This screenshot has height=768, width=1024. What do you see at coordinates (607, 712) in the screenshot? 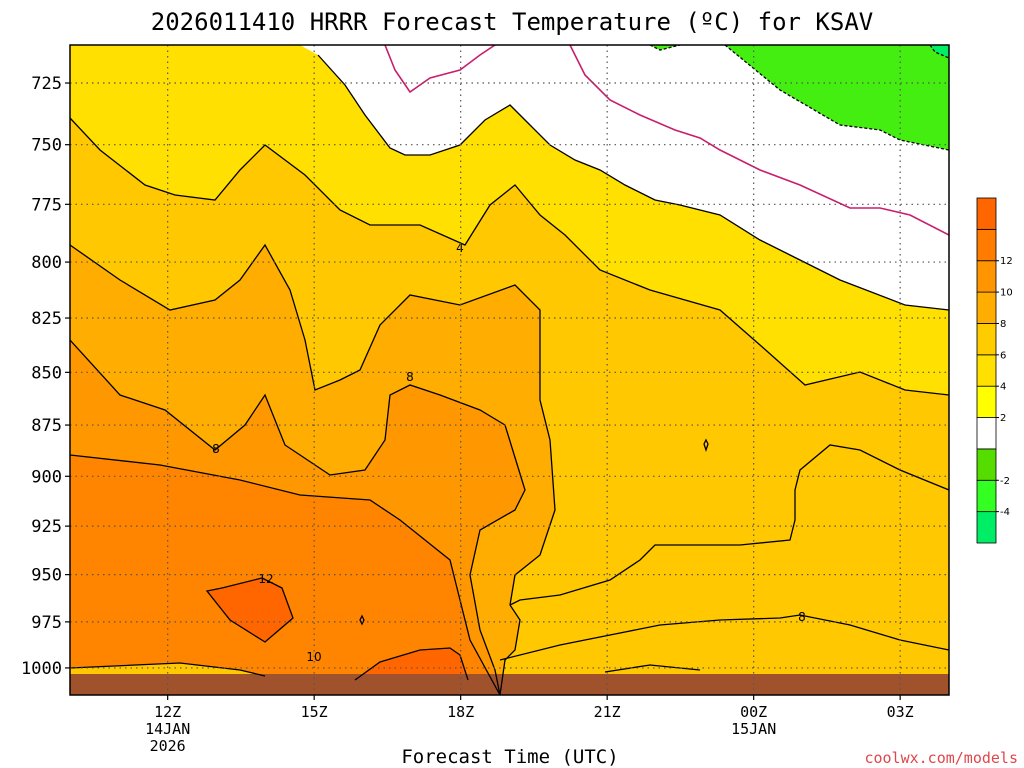
I see `x-tick-label: 21Z` at bounding box center [607, 712].